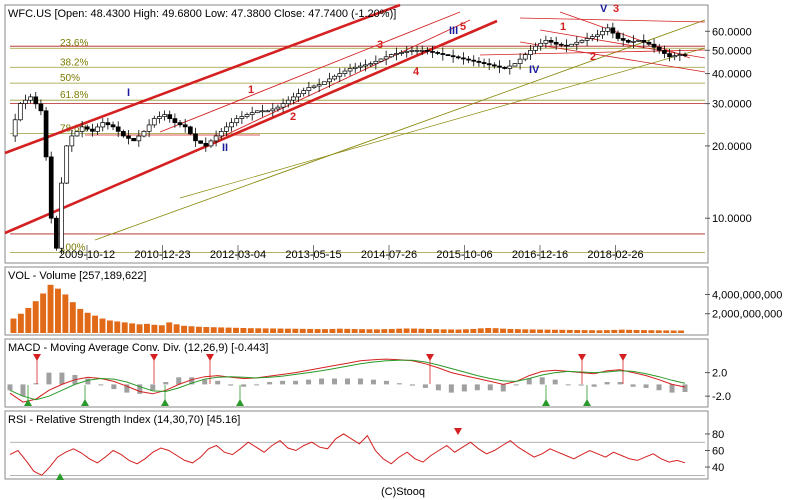 The image size is (800, 500). What do you see at coordinates (721, 397) in the screenshot?
I see `y-tick-label: -2.0` at bounding box center [721, 397].